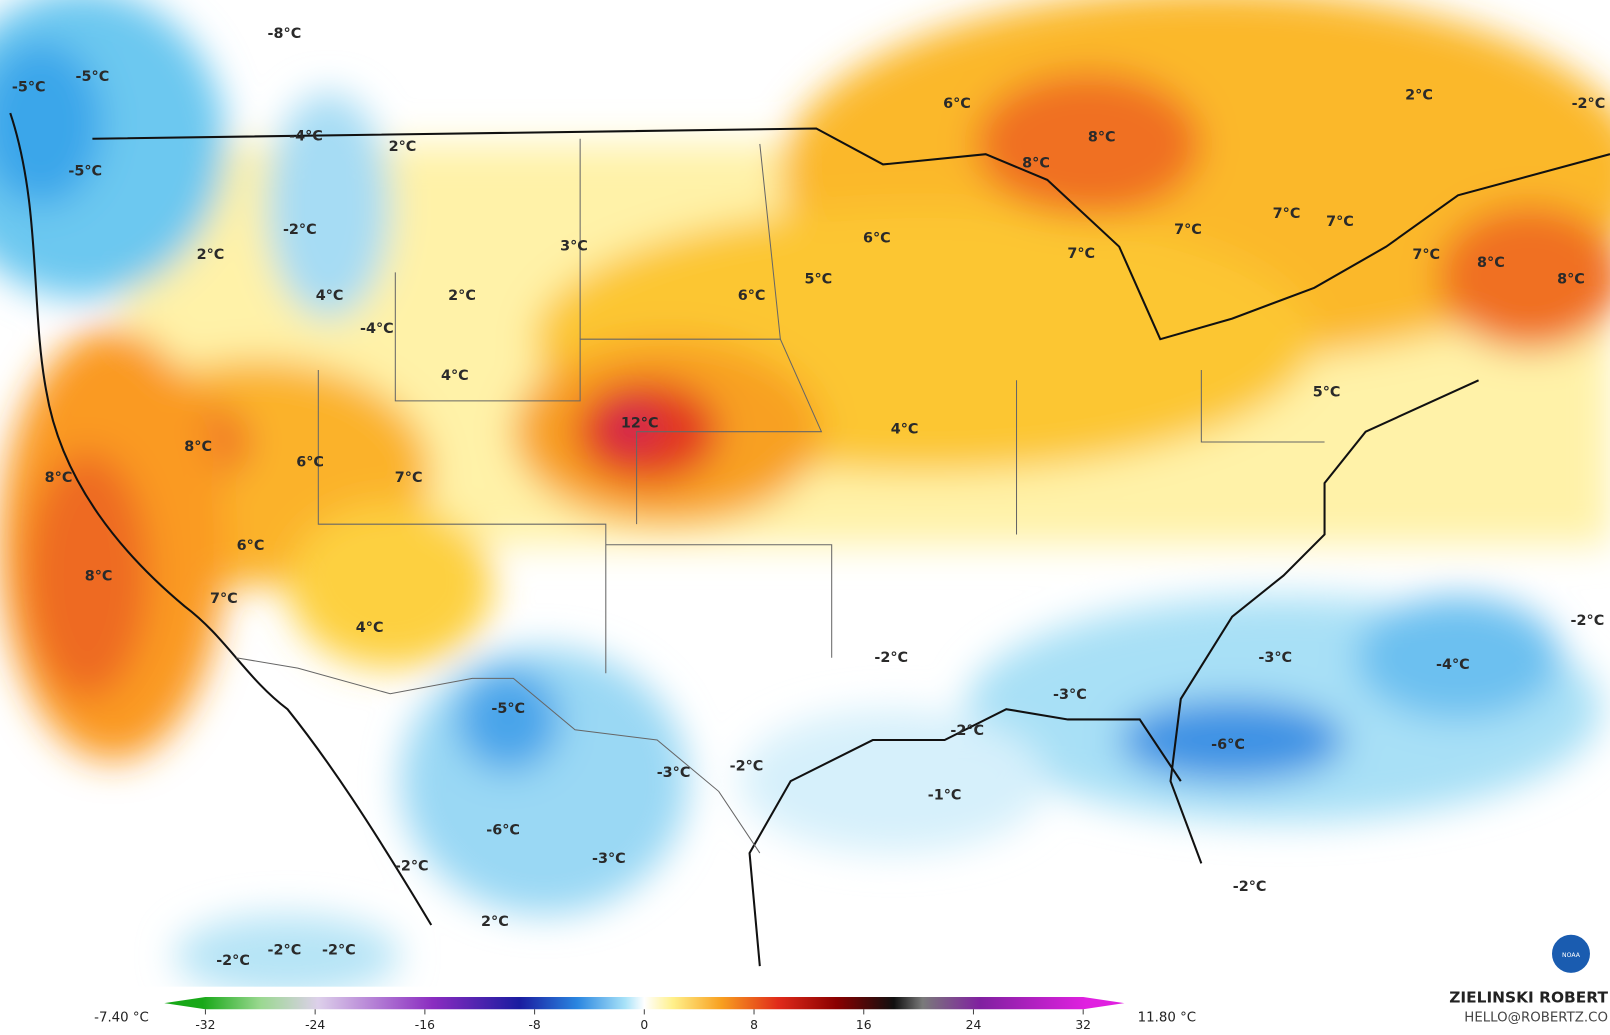  I want to click on colorbar-tick-label: -32, so click(205, 1025).